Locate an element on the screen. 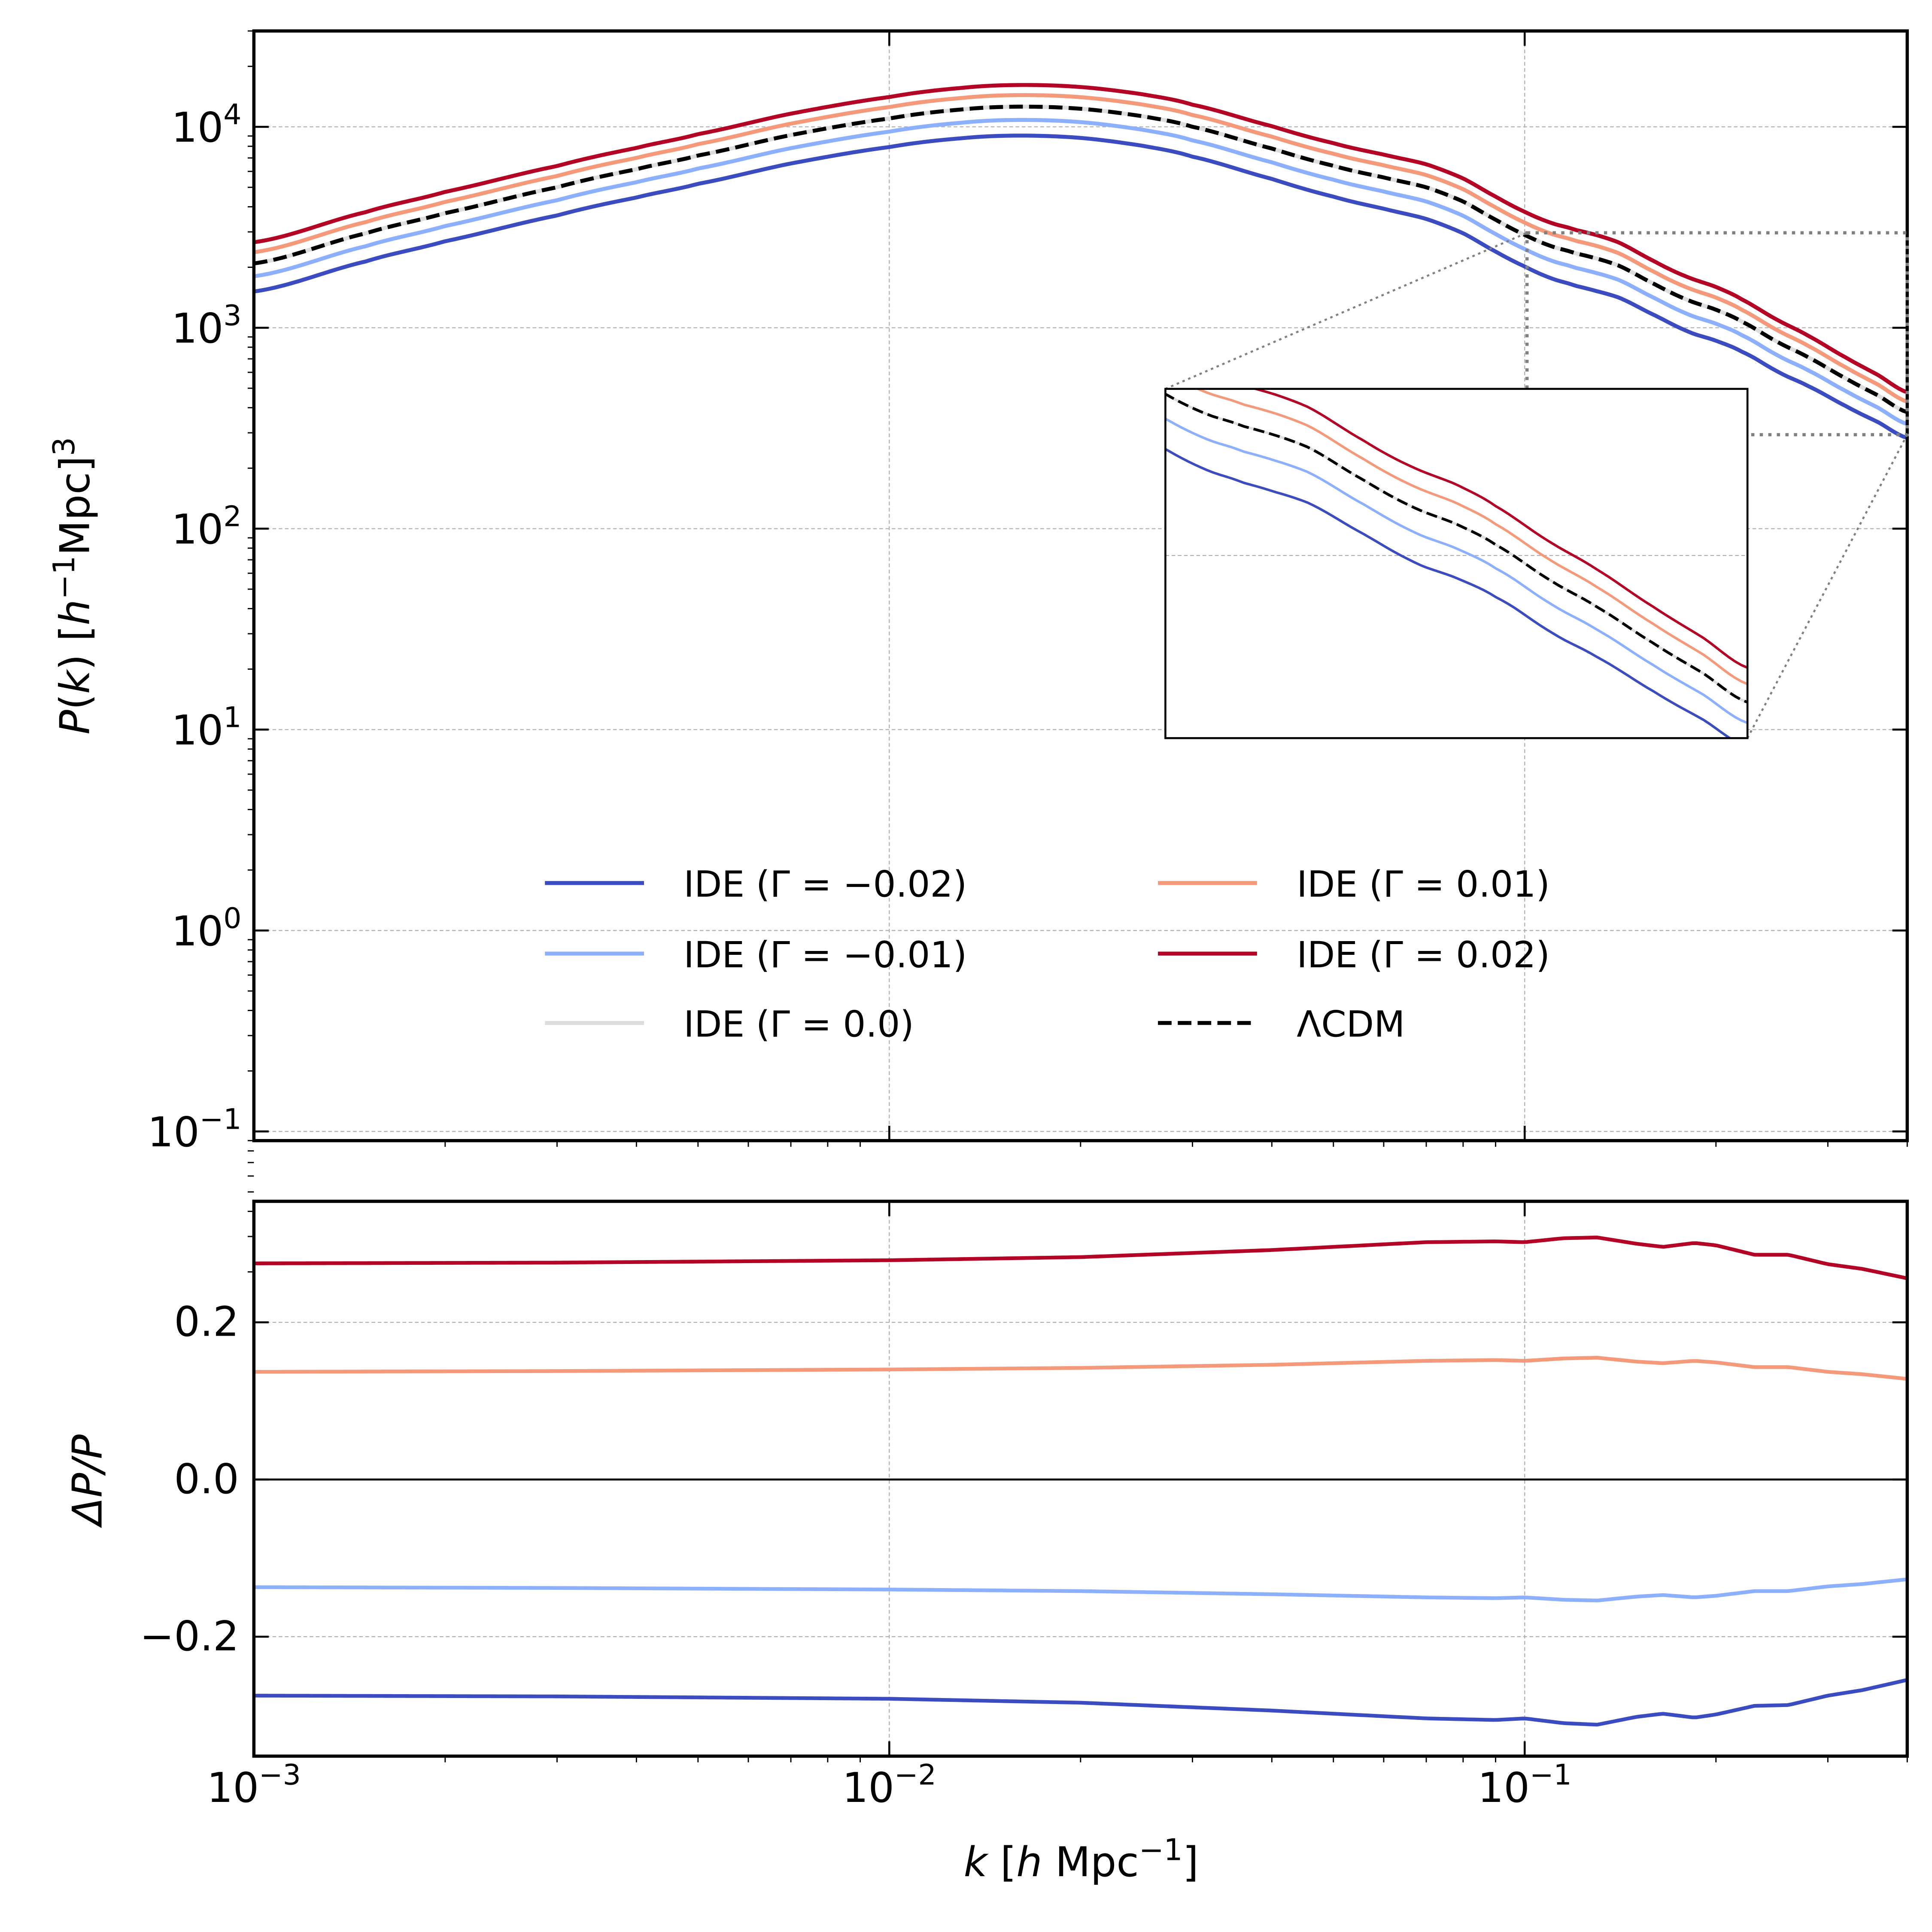  legend-item: IDE (Γ = 0.01) is located at coordinates (1354, 884).